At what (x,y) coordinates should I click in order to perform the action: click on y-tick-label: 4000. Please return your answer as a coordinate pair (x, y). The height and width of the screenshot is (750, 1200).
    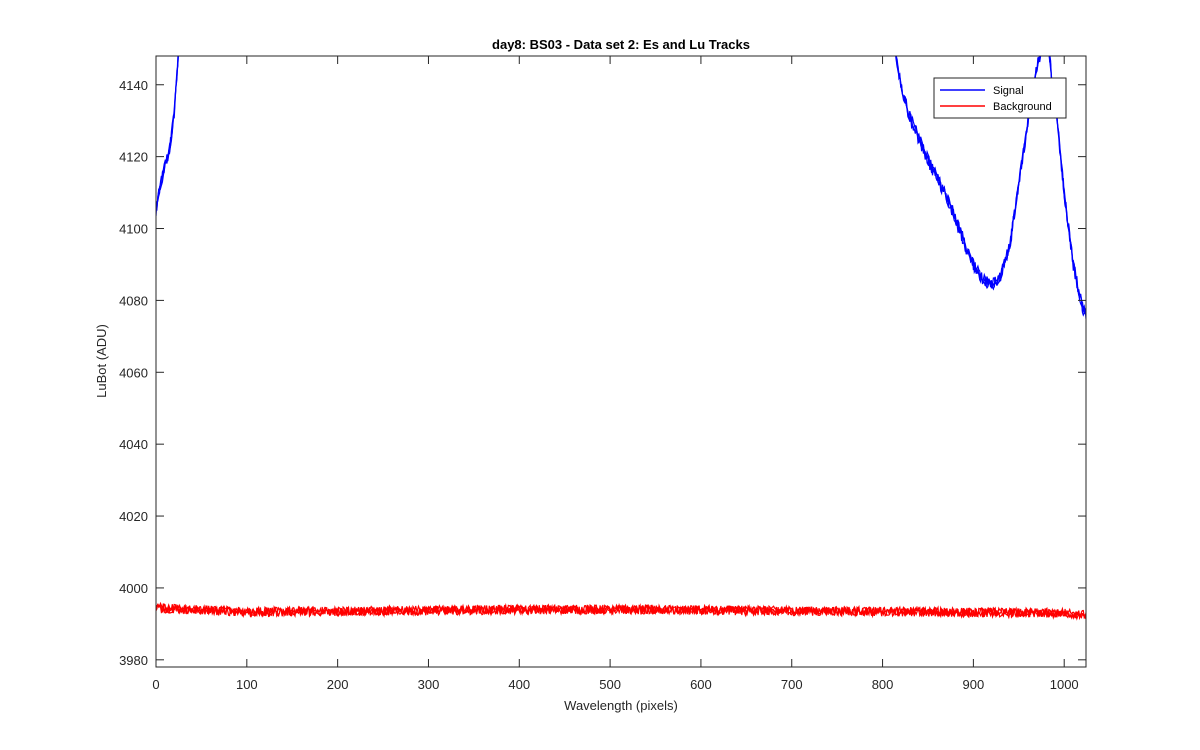
    Looking at the image, I should click on (133, 588).